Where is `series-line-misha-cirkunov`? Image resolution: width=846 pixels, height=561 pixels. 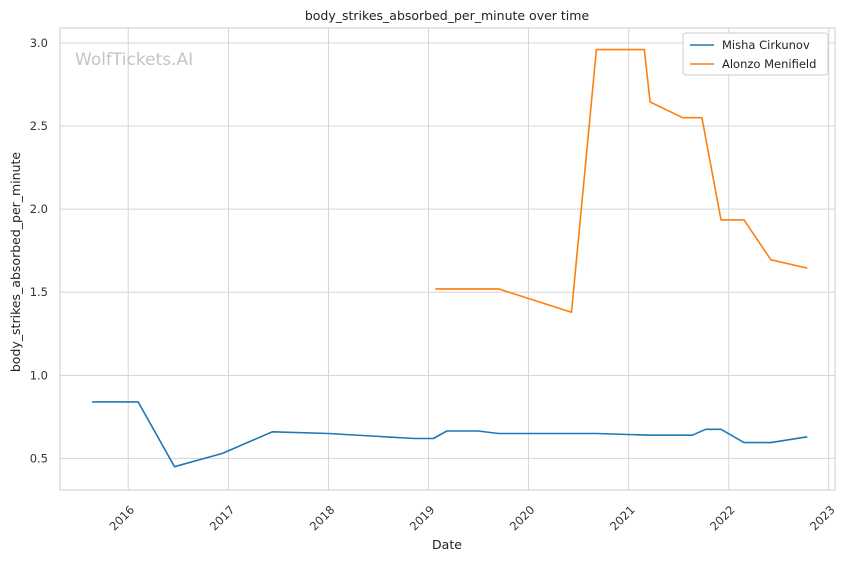 series-line-misha-cirkunov is located at coordinates (450, 434).